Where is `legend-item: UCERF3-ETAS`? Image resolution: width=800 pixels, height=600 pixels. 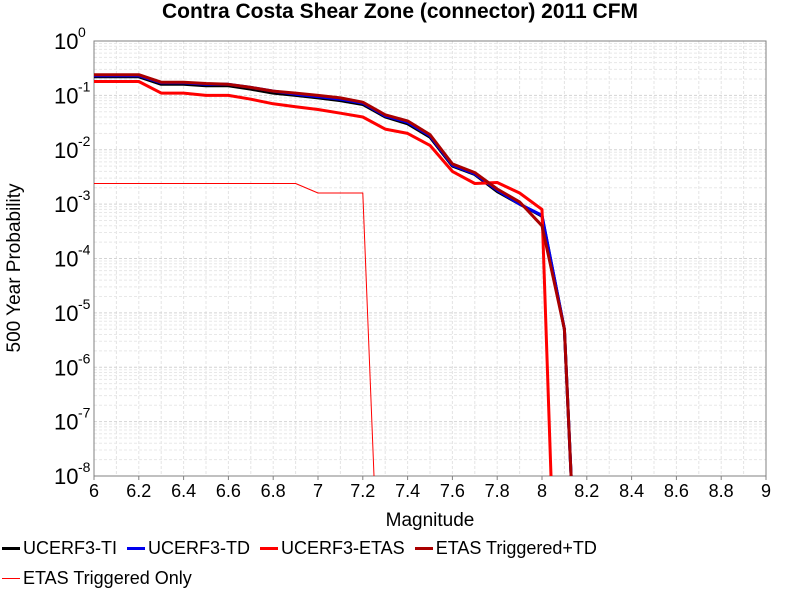
legend-item: UCERF3-ETAS is located at coordinates (332, 548).